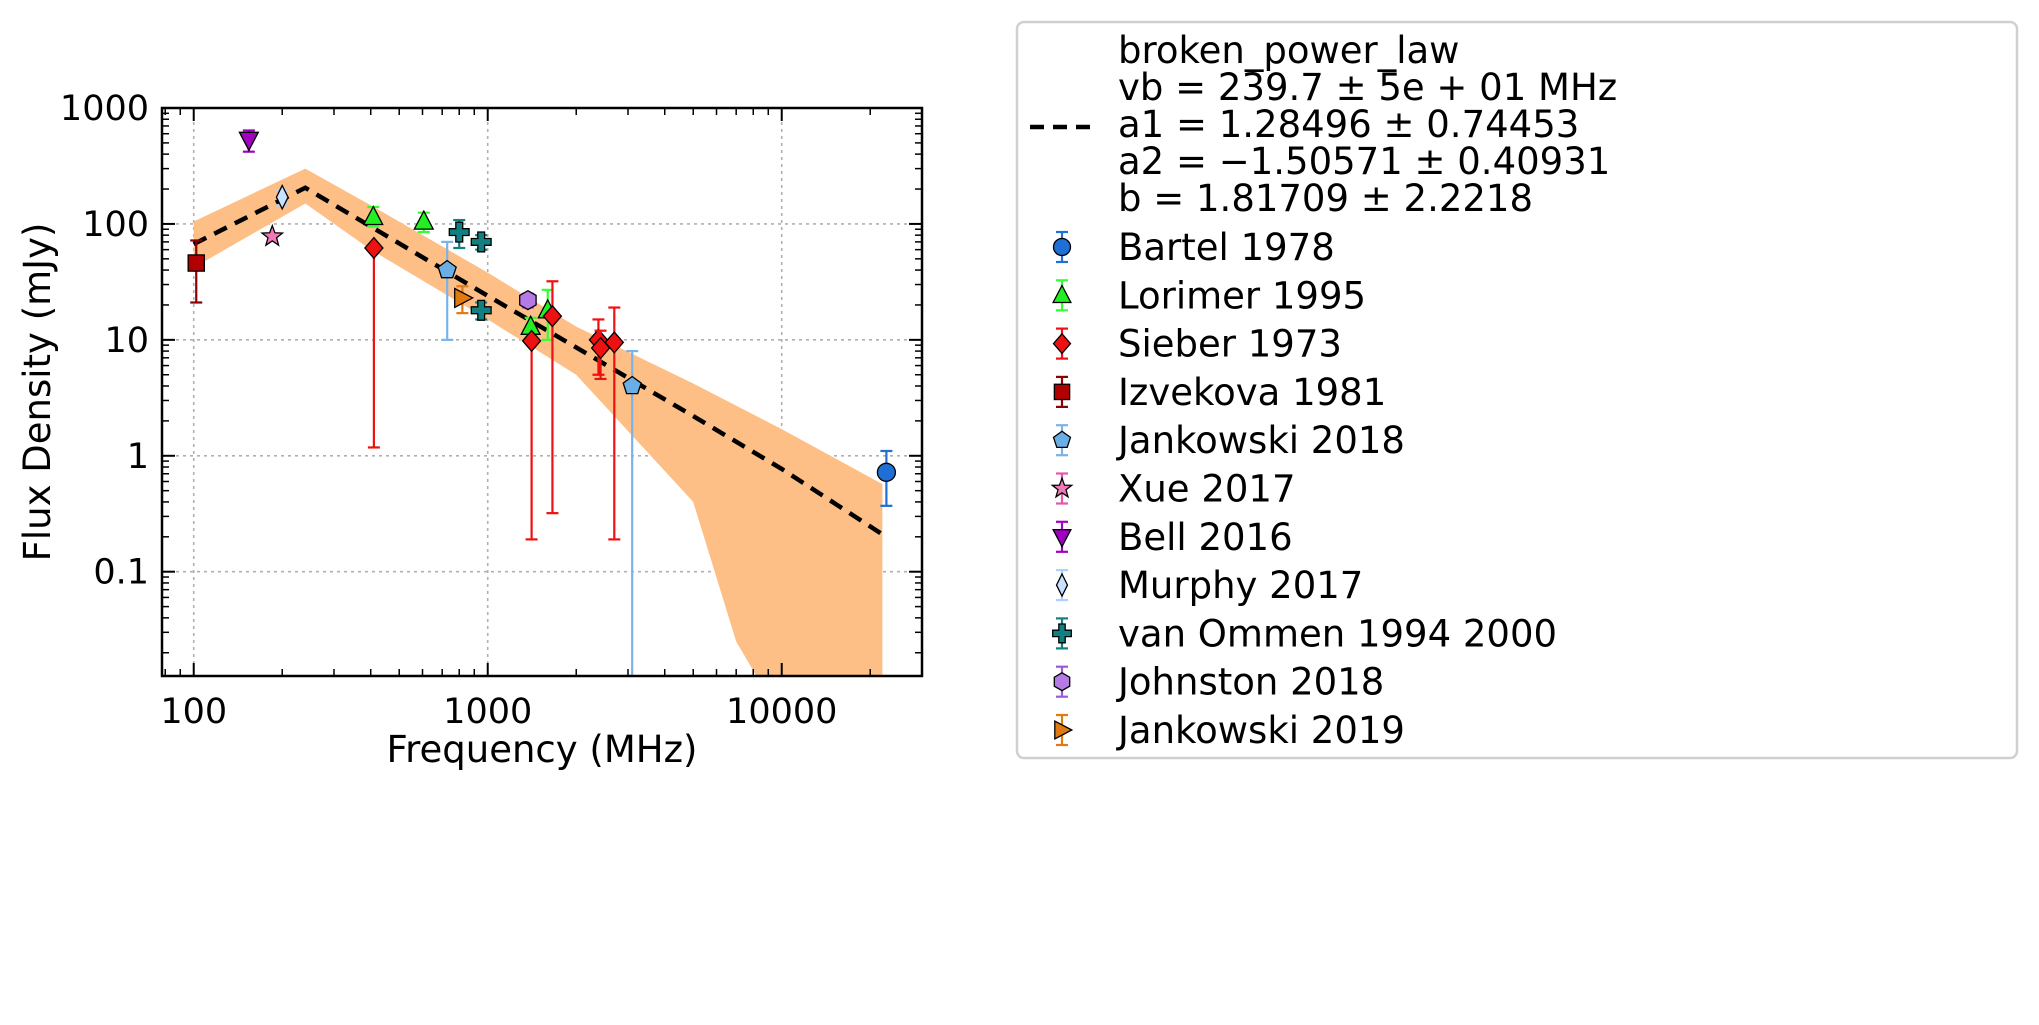  I want to click on legend-entry: Xue 2017, so click(1172, 489).